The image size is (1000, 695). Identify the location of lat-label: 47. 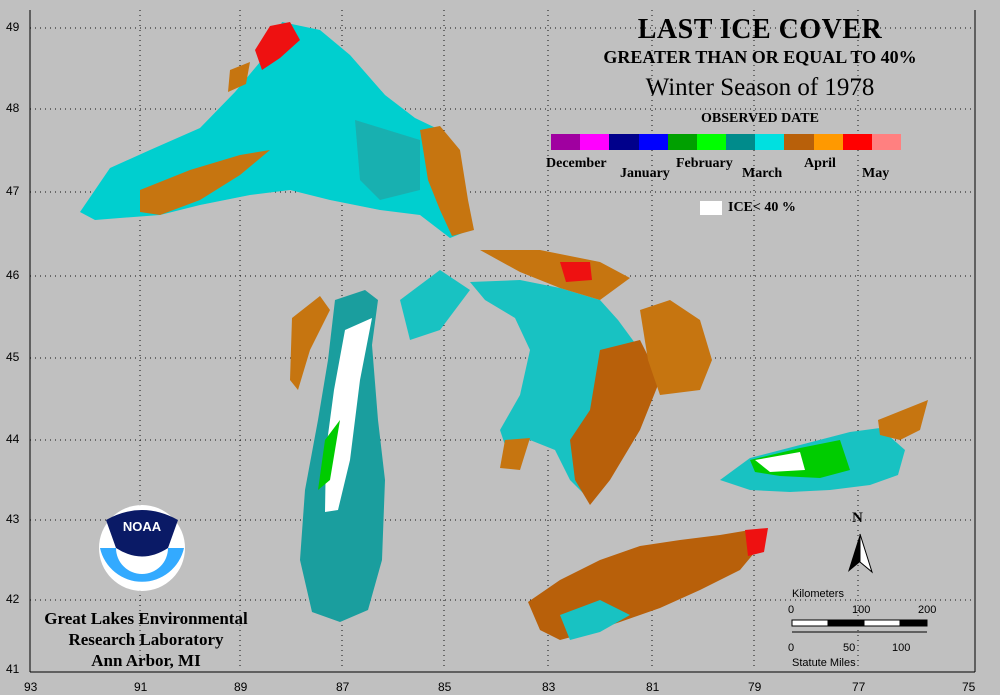
(13, 191).